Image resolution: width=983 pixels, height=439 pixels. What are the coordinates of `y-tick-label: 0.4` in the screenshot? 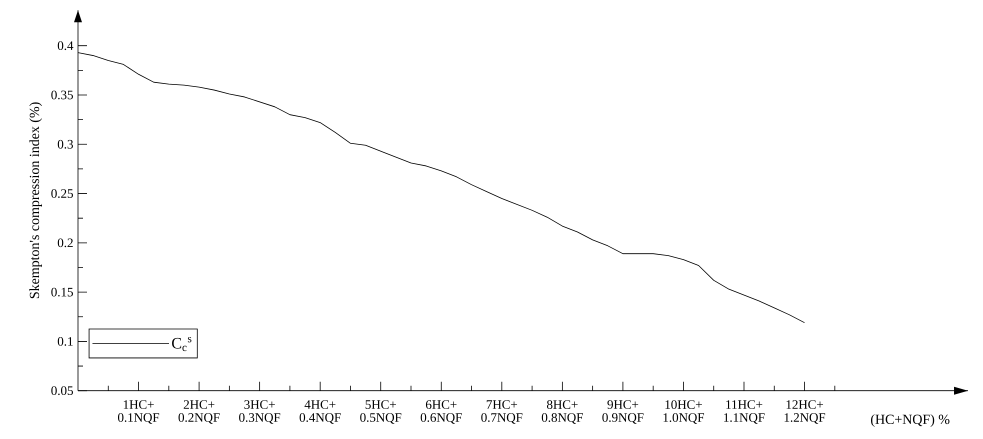 It's located at (66, 45).